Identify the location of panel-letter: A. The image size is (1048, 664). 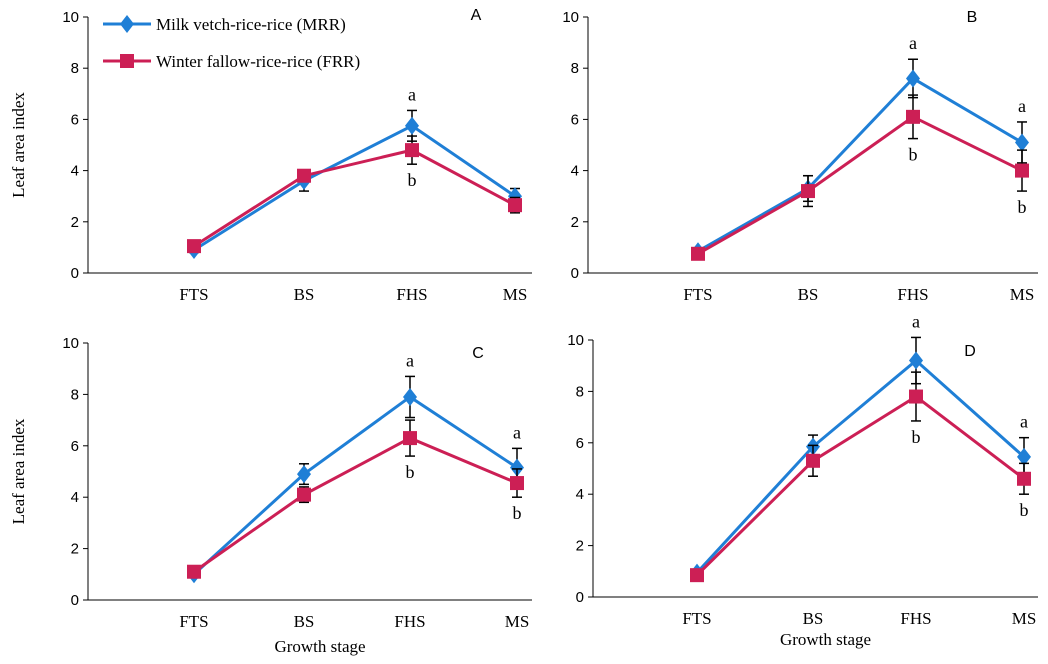
(476, 15).